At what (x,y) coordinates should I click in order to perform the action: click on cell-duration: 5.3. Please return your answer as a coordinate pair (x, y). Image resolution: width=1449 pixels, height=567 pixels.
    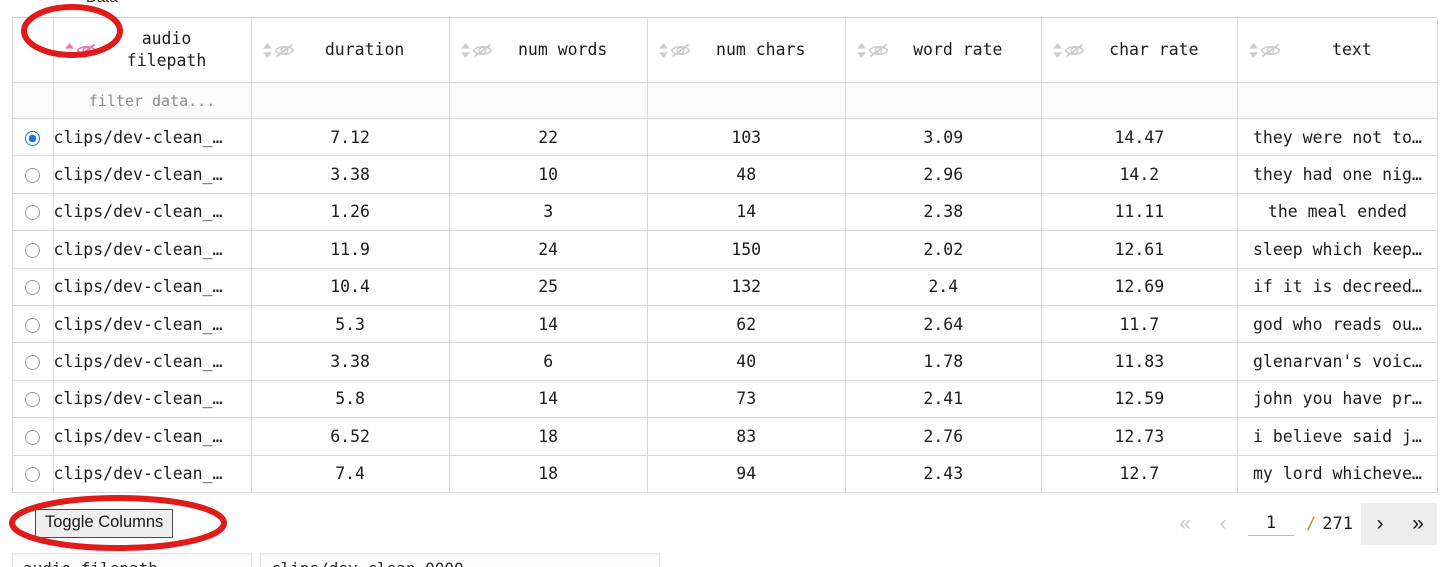
    Looking at the image, I should click on (350, 324).